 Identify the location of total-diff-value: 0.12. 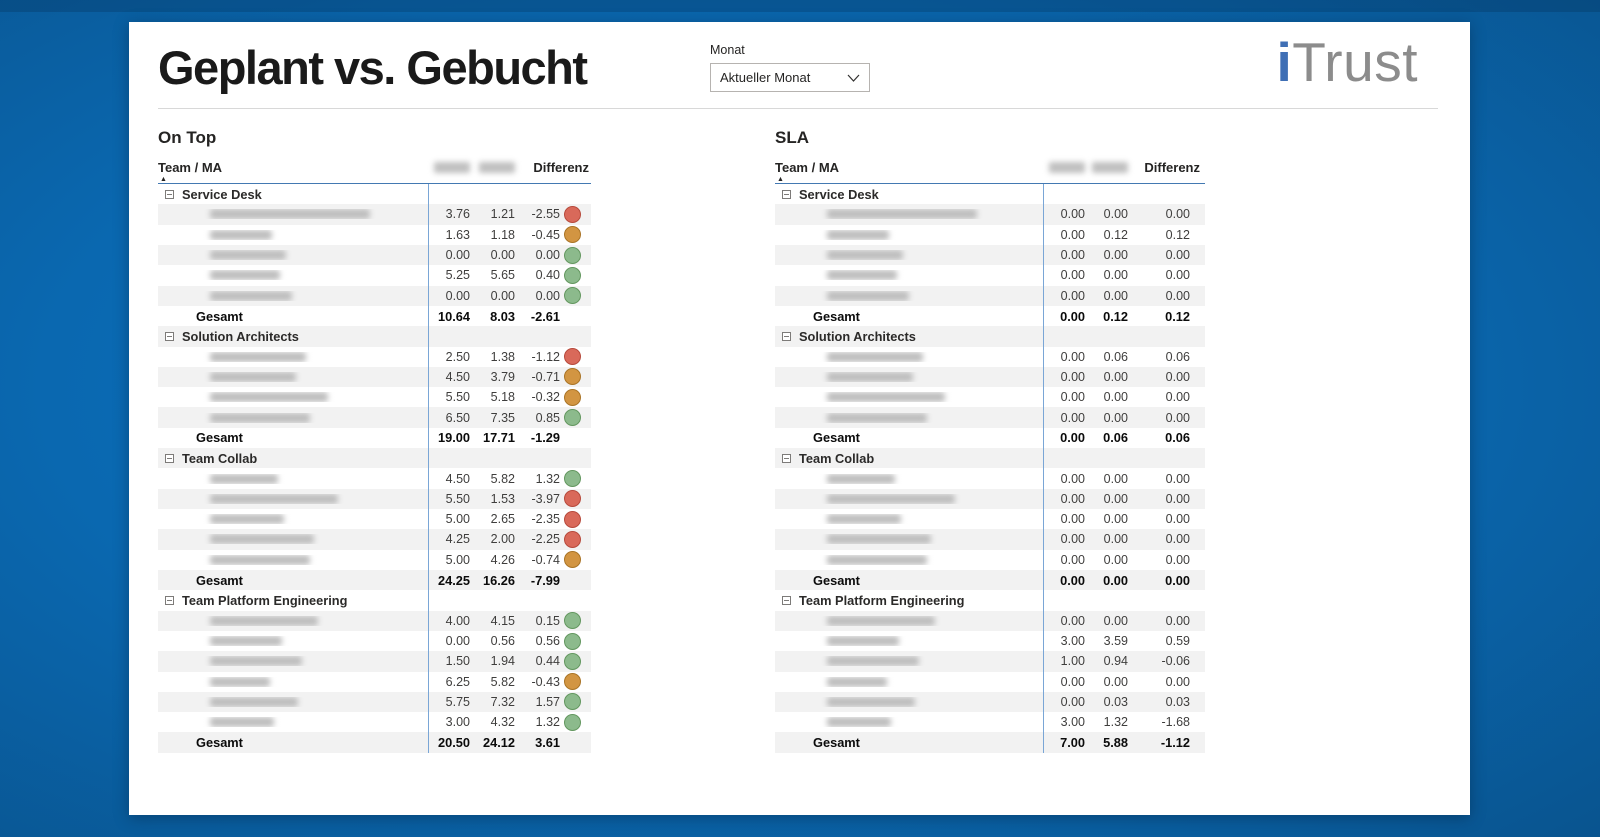
(1177, 316).